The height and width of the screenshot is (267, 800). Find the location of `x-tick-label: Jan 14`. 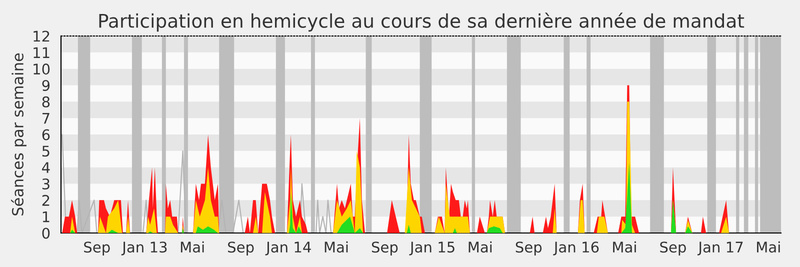

x-tick-label: Jan 14 is located at coordinates (288, 249).